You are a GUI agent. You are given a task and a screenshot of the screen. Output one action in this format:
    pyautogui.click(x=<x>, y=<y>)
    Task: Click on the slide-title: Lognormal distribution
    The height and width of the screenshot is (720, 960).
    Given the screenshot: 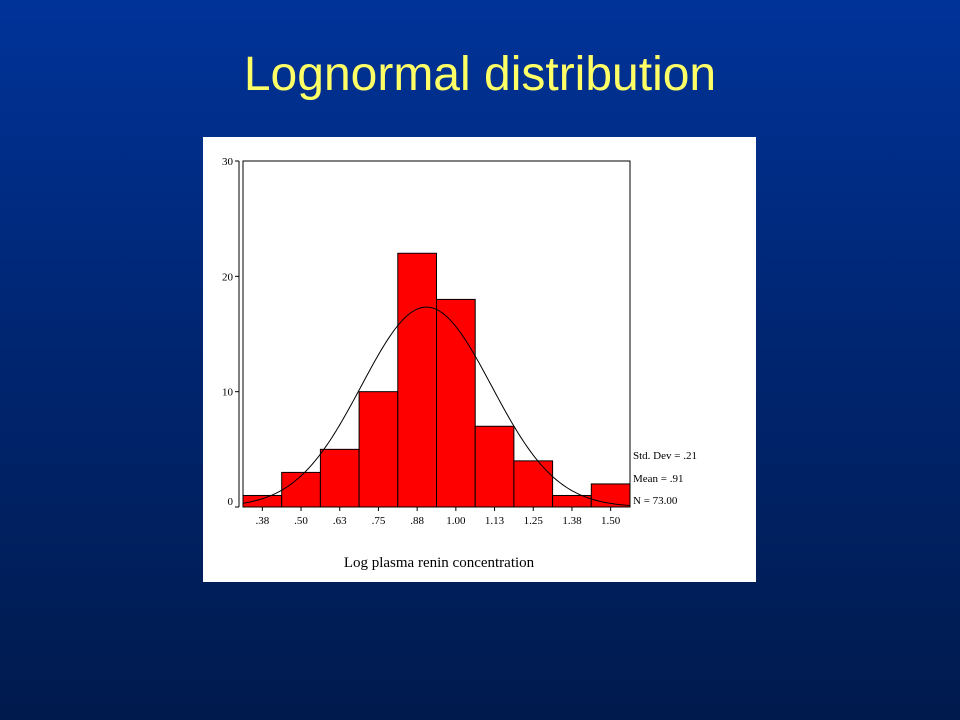 What is the action you would take?
    pyautogui.click(x=480, y=74)
    